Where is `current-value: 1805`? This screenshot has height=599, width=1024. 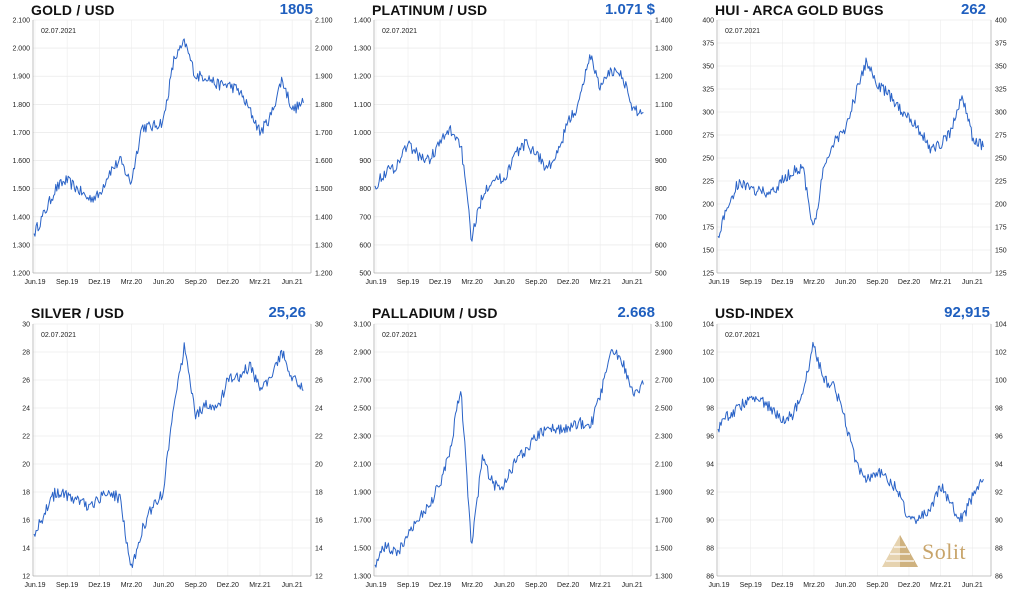 current-value: 1805 is located at coordinates (296, 9).